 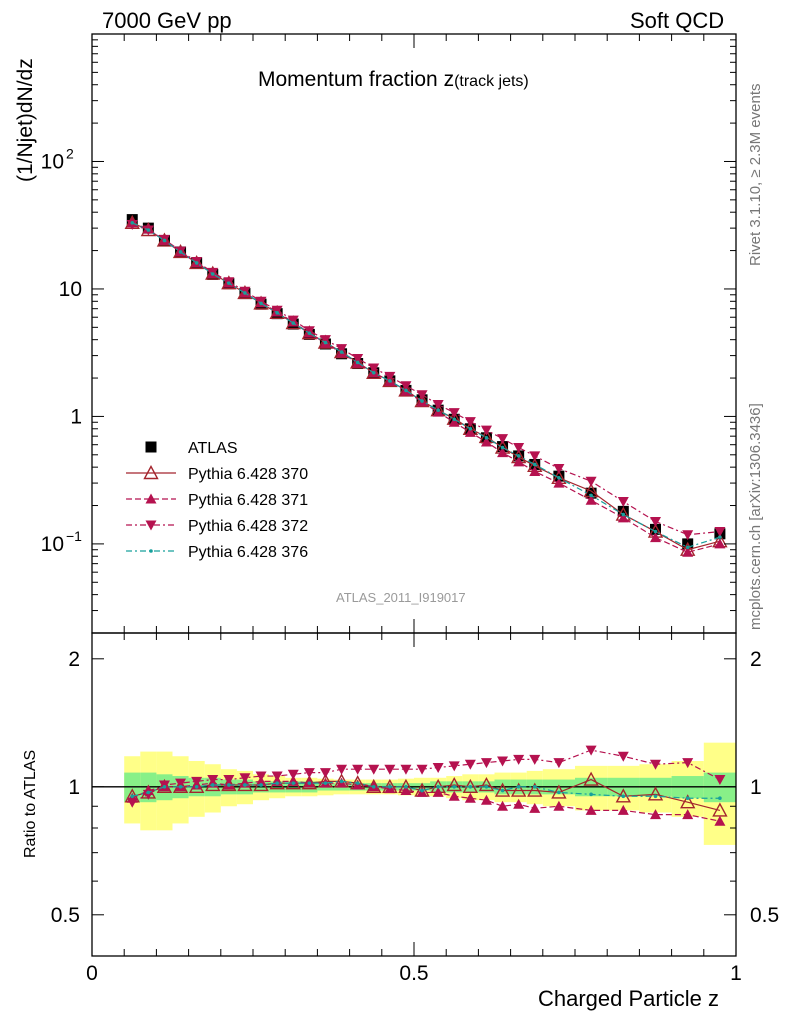 What do you see at coordinates (677, 20) in the screenshot?
I see `header-right: Soft QCD` at bounding box center [677, 20].